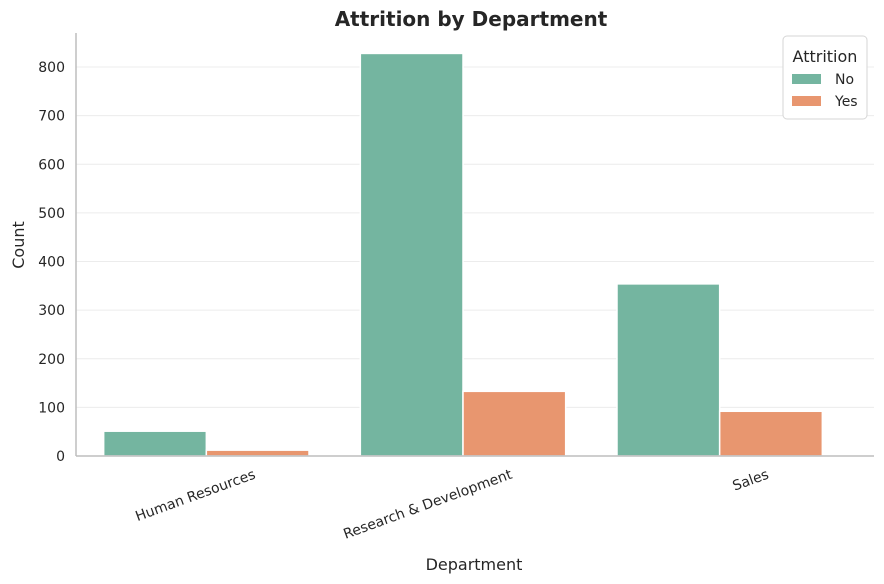 This screenshot has height=584, width=884. I want to click on y-tick-label: 400, so click(51, 263).